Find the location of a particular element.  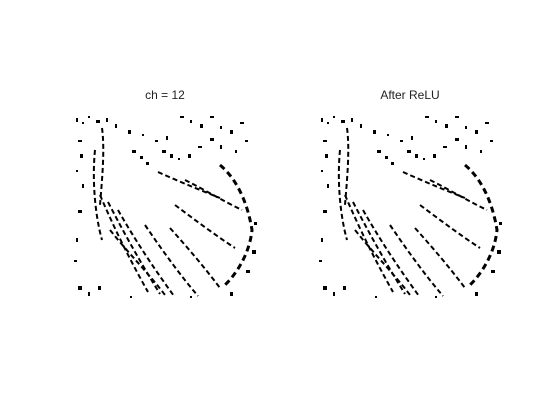

left-panel-title: ch = 12 is located at coordinates (165, 95).